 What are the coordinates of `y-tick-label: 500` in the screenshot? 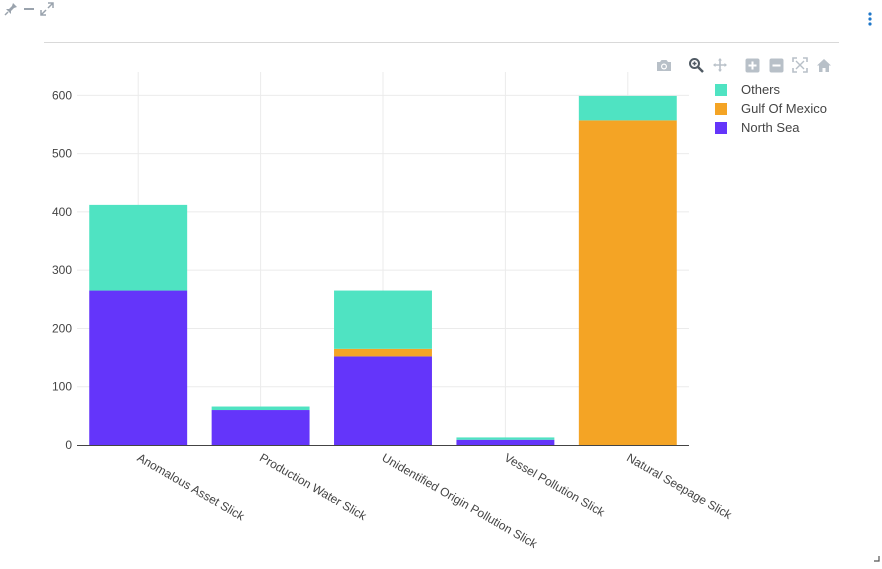 It's located at (62, 154).